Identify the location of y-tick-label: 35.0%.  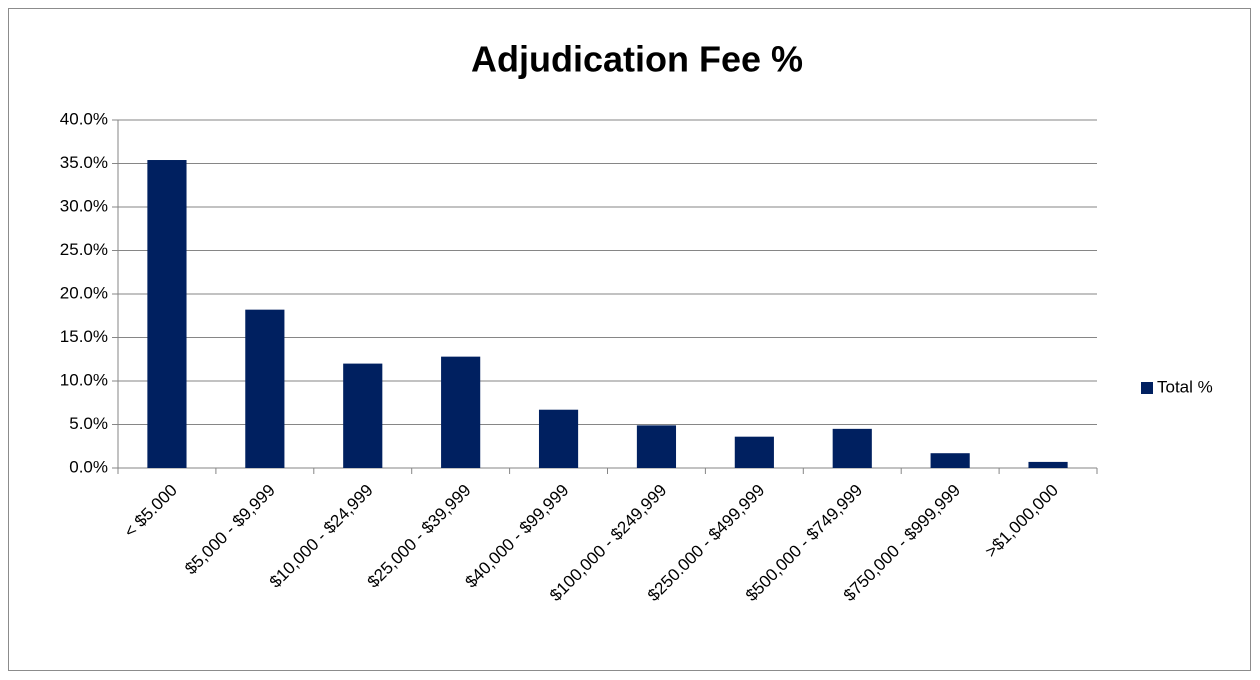
(84, 162).